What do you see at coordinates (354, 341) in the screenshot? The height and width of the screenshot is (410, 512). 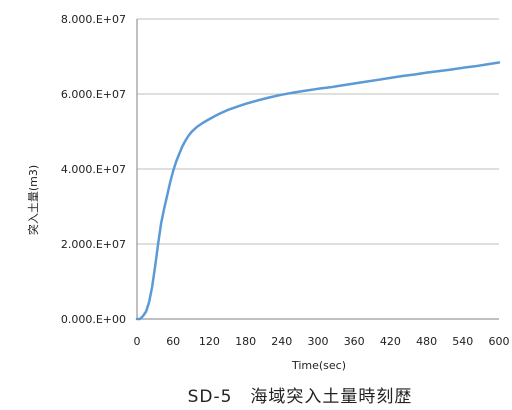 I see `x-tick-label: 360` at bounding box center [354, 341].